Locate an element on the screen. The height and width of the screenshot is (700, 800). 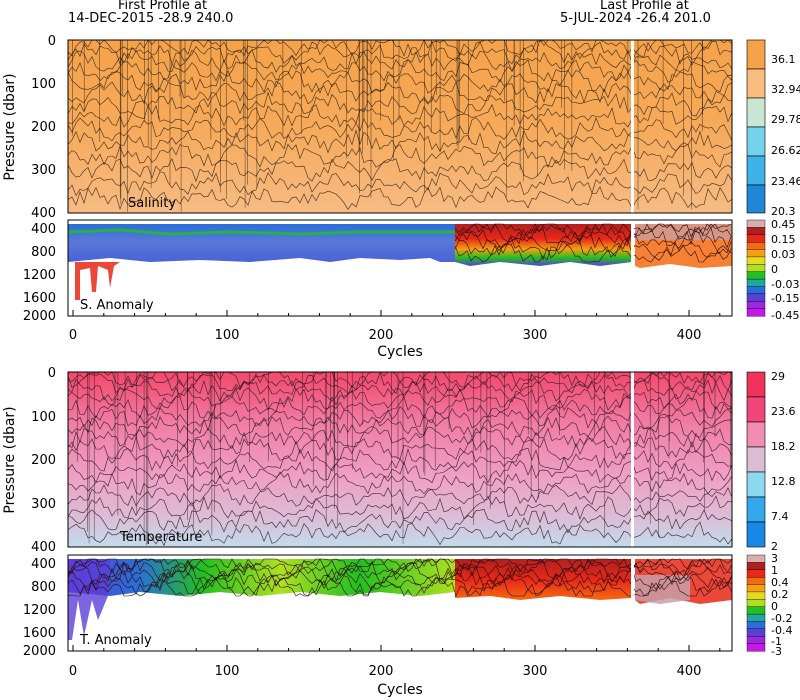
colorbar-label: 0 is located at coordinates (774, 606).